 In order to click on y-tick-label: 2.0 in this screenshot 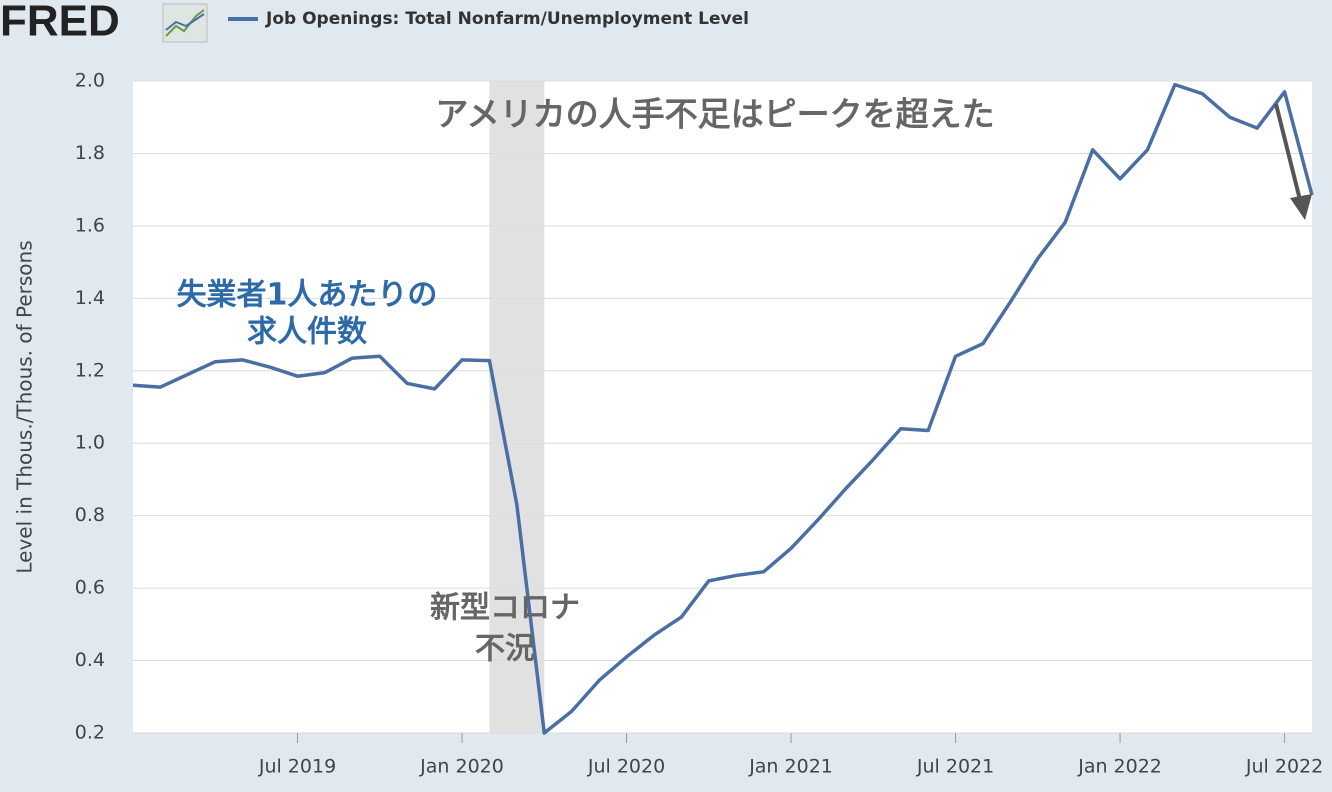, I will do `click(90, 81)`.